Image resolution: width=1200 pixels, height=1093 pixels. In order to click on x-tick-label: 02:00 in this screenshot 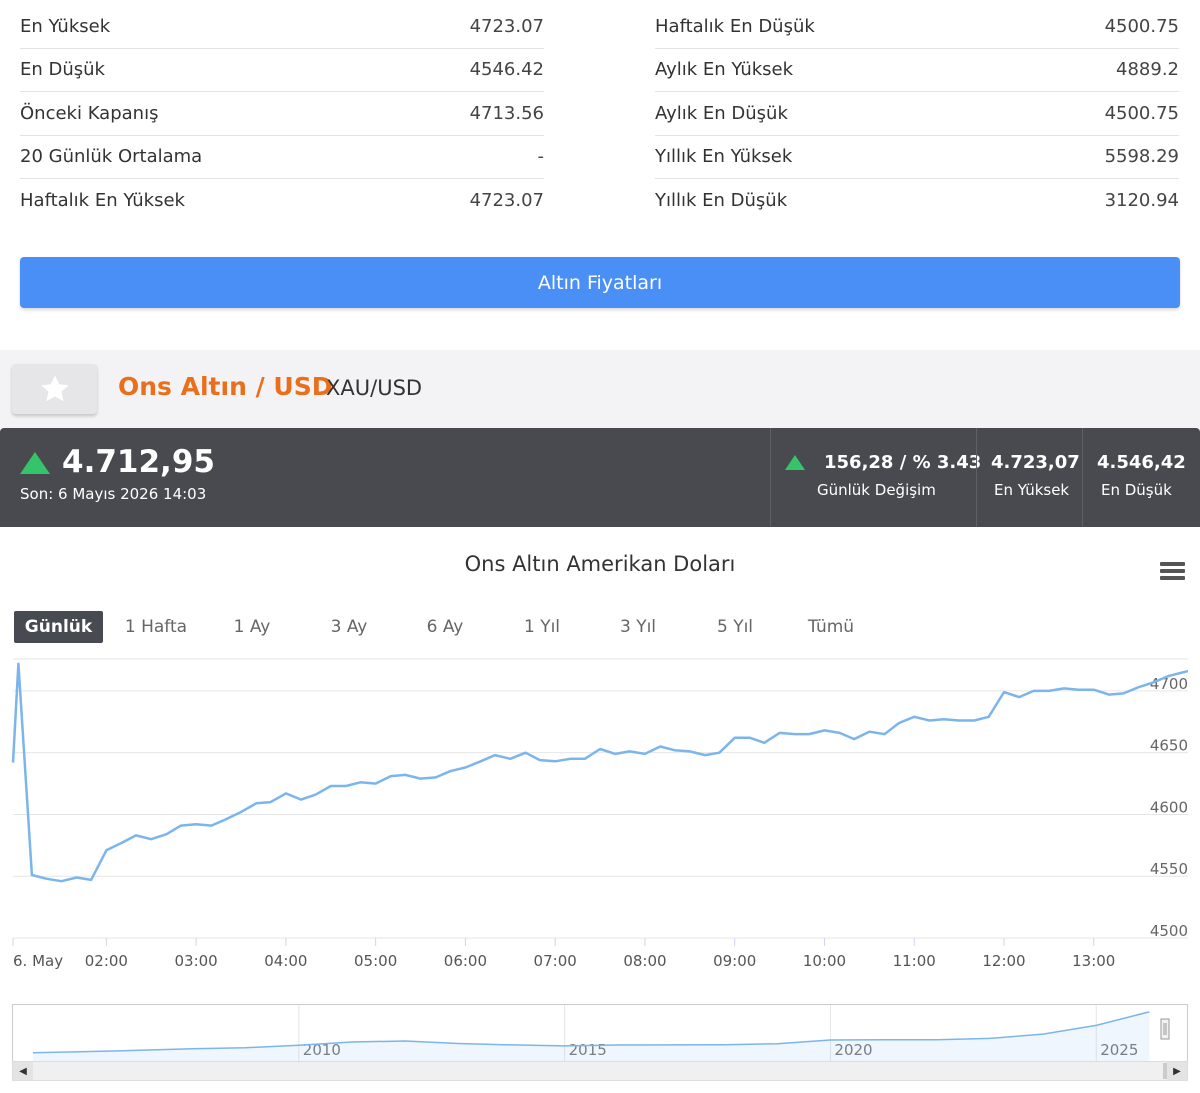, I will do `click(106, 961)`.